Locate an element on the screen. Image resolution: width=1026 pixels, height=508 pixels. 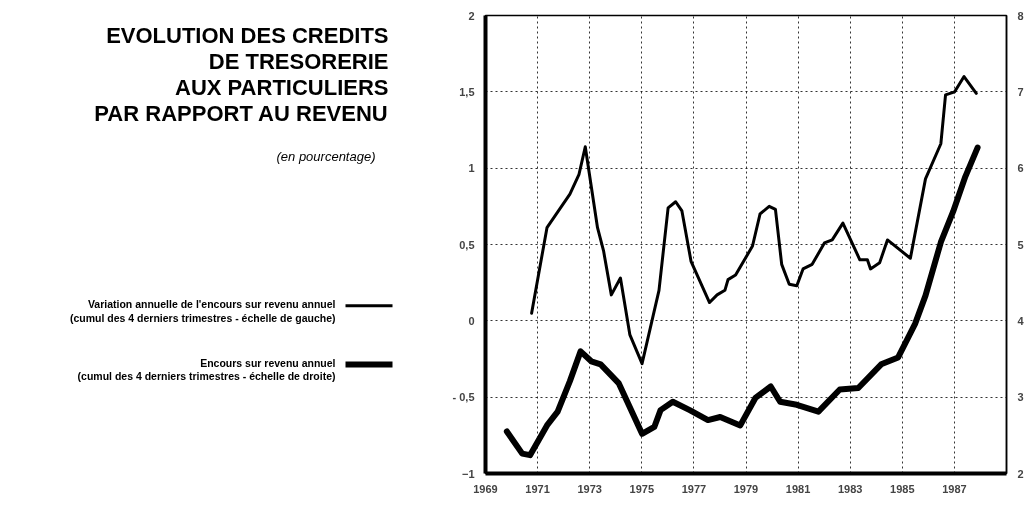
x-tick-label: 1979 is located at coordinates (746, 488).